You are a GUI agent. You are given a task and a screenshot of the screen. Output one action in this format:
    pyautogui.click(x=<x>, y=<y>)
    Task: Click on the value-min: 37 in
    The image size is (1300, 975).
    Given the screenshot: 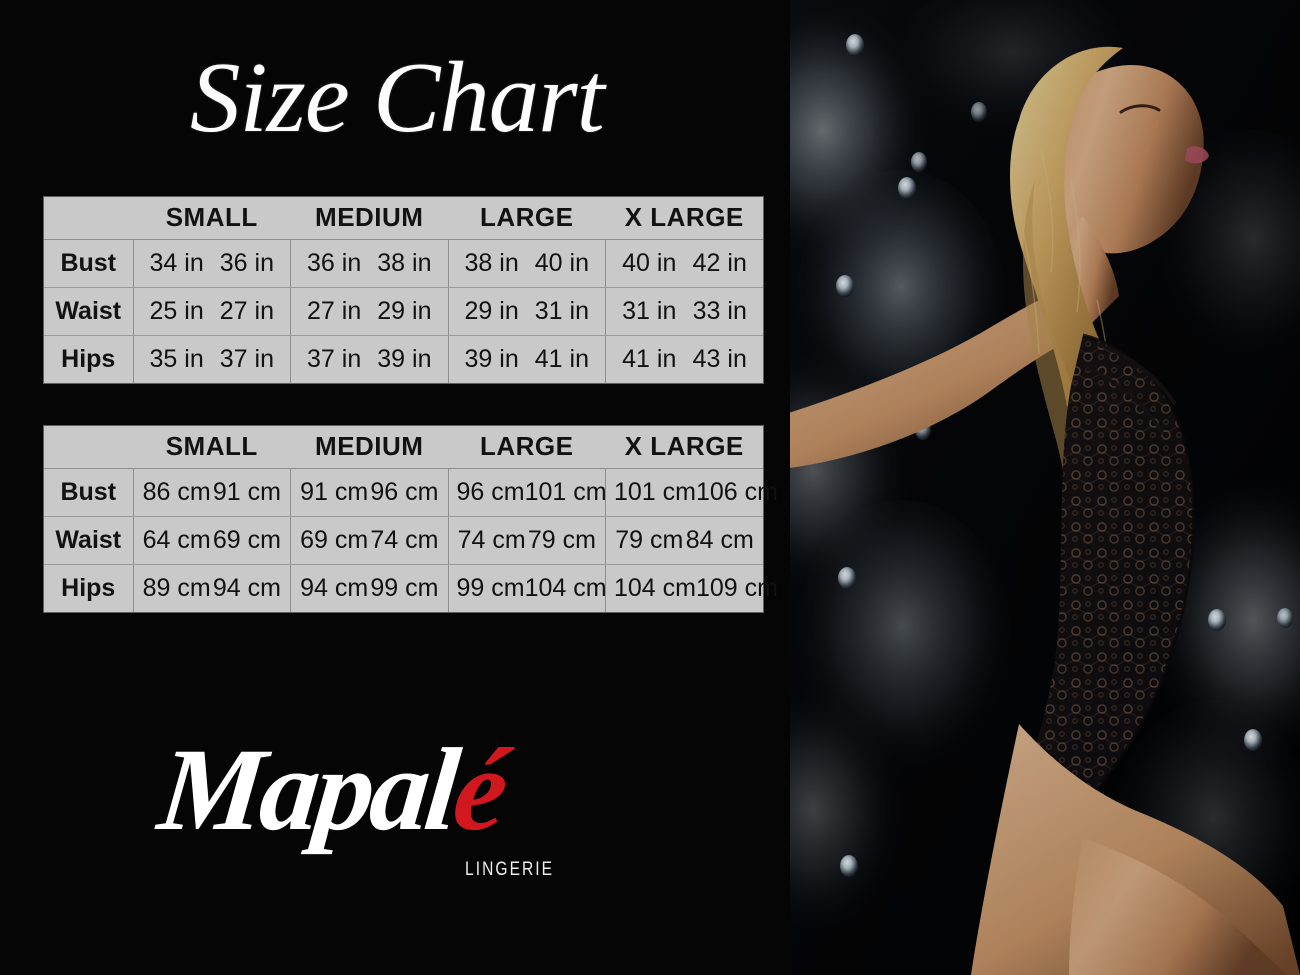 What is the action you would take?
    pyautogui.click(x=334, y=358)
    